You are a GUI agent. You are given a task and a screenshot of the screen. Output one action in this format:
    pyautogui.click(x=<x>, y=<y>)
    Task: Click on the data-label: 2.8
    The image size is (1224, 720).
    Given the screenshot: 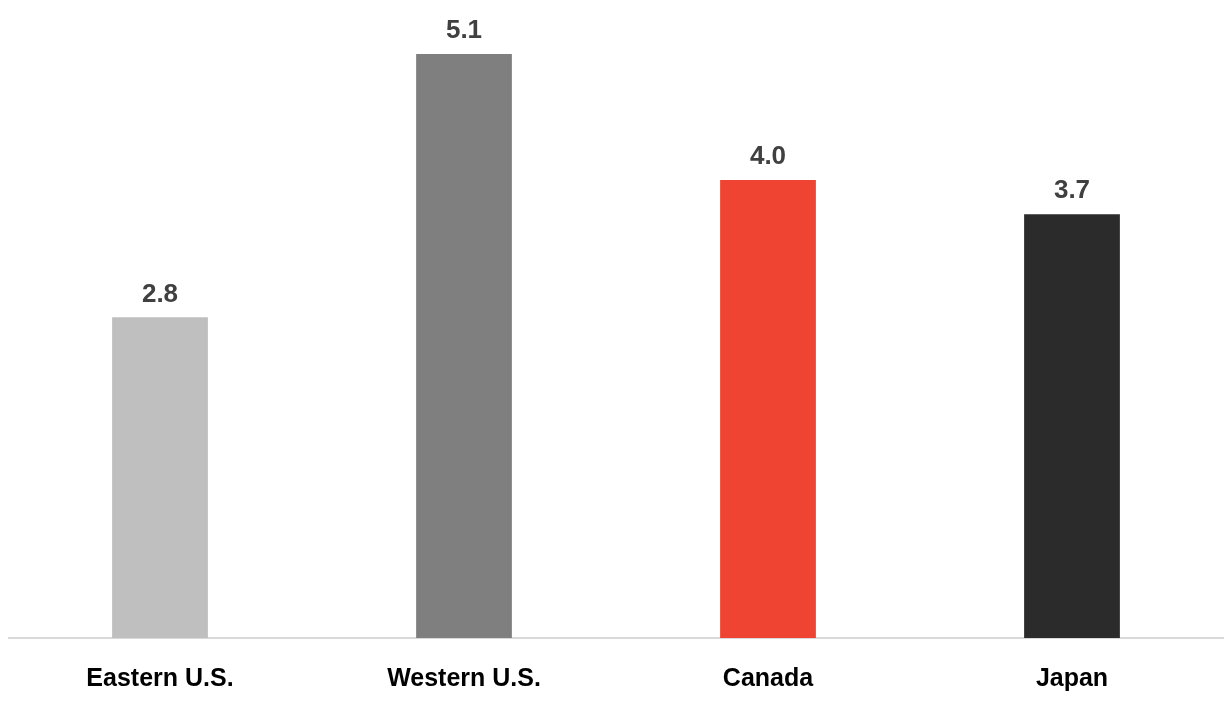 What is the action you would take?
    pyautogui.click(x=160, y=292)
    